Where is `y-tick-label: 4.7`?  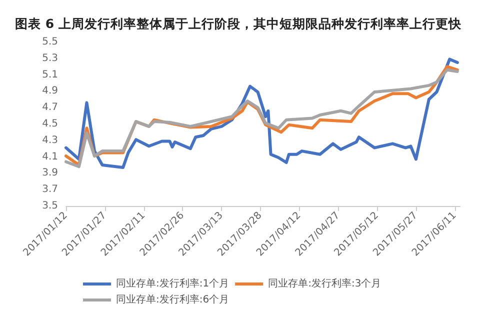
y-tick-label: 4.7 is located at coordinates (50, 108).